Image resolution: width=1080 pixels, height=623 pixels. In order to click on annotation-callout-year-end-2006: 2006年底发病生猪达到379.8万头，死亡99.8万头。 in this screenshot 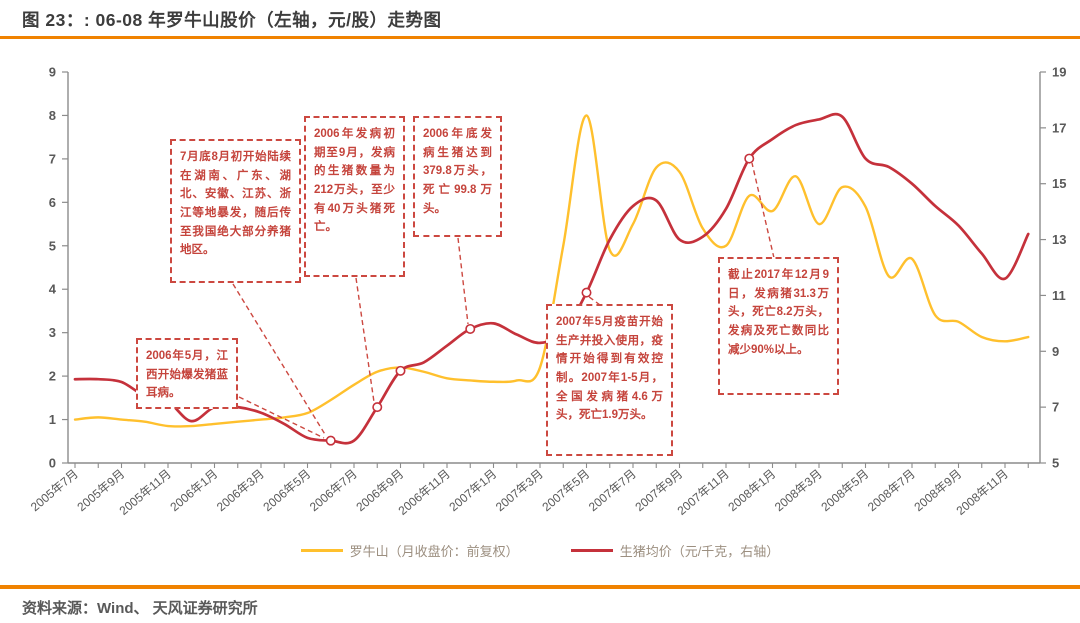, I will do `click(457, 176)`.